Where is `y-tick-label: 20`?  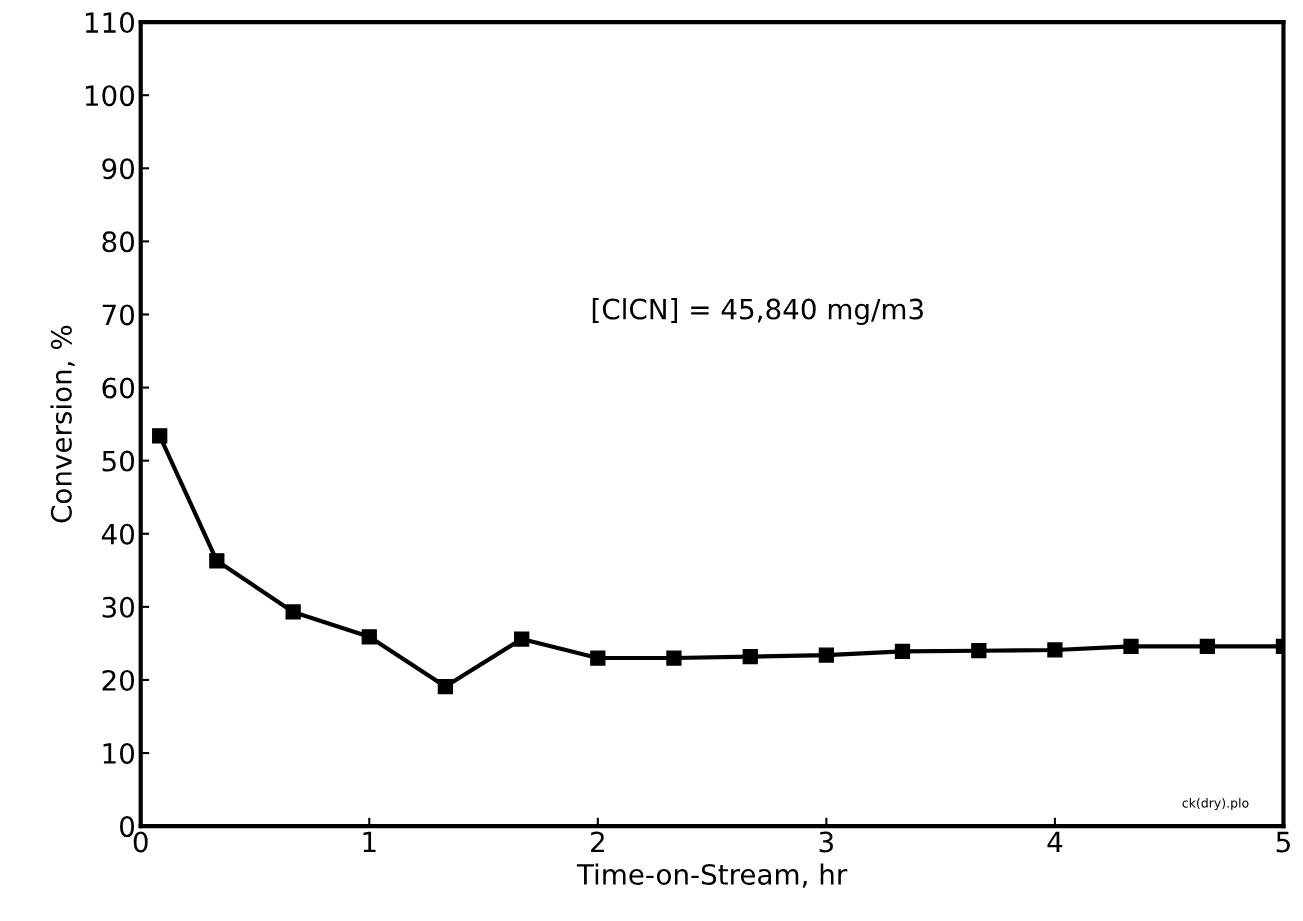
y-tick-label: 20 is located at coordinates (118, 680).